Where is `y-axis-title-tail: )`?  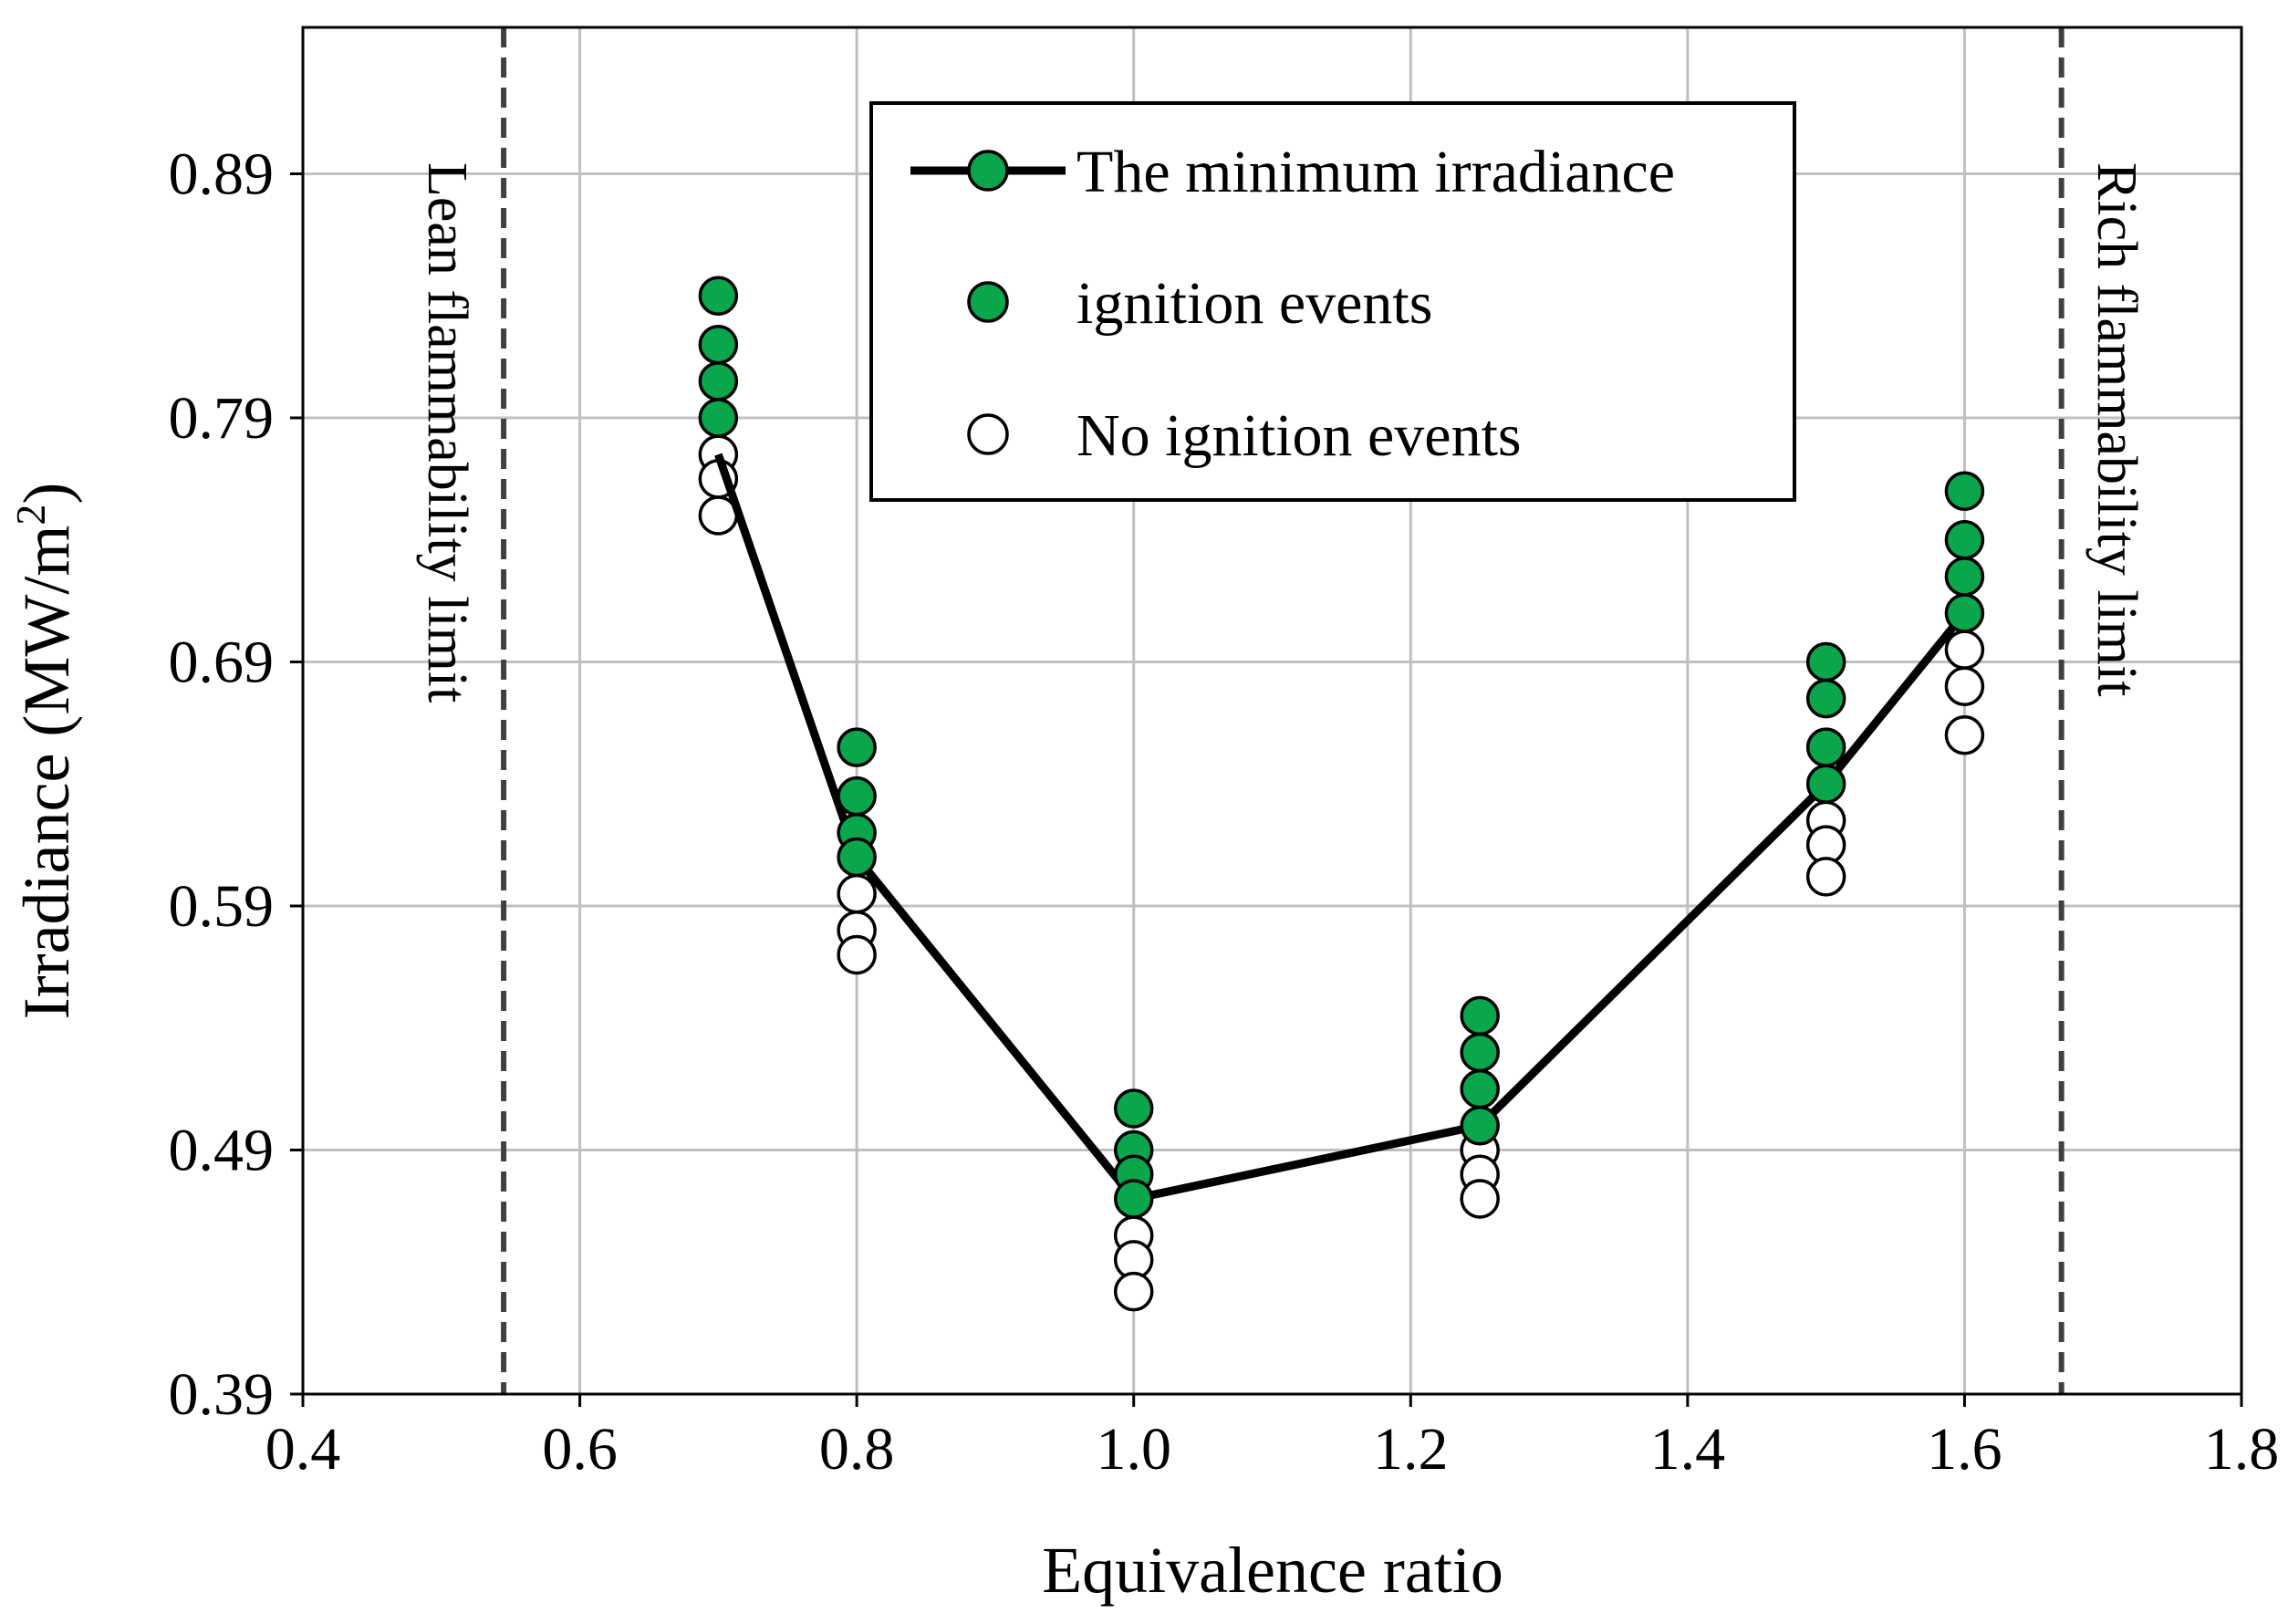 y-axis-title-tail: ) is located at coordinates (47, 494).